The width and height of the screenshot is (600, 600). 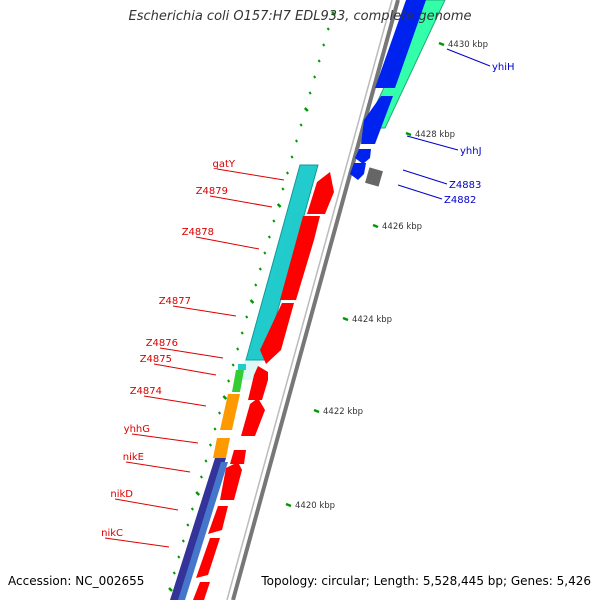 I want to click on kbp-label: 4426 kbp, so click(x=402, y=227).